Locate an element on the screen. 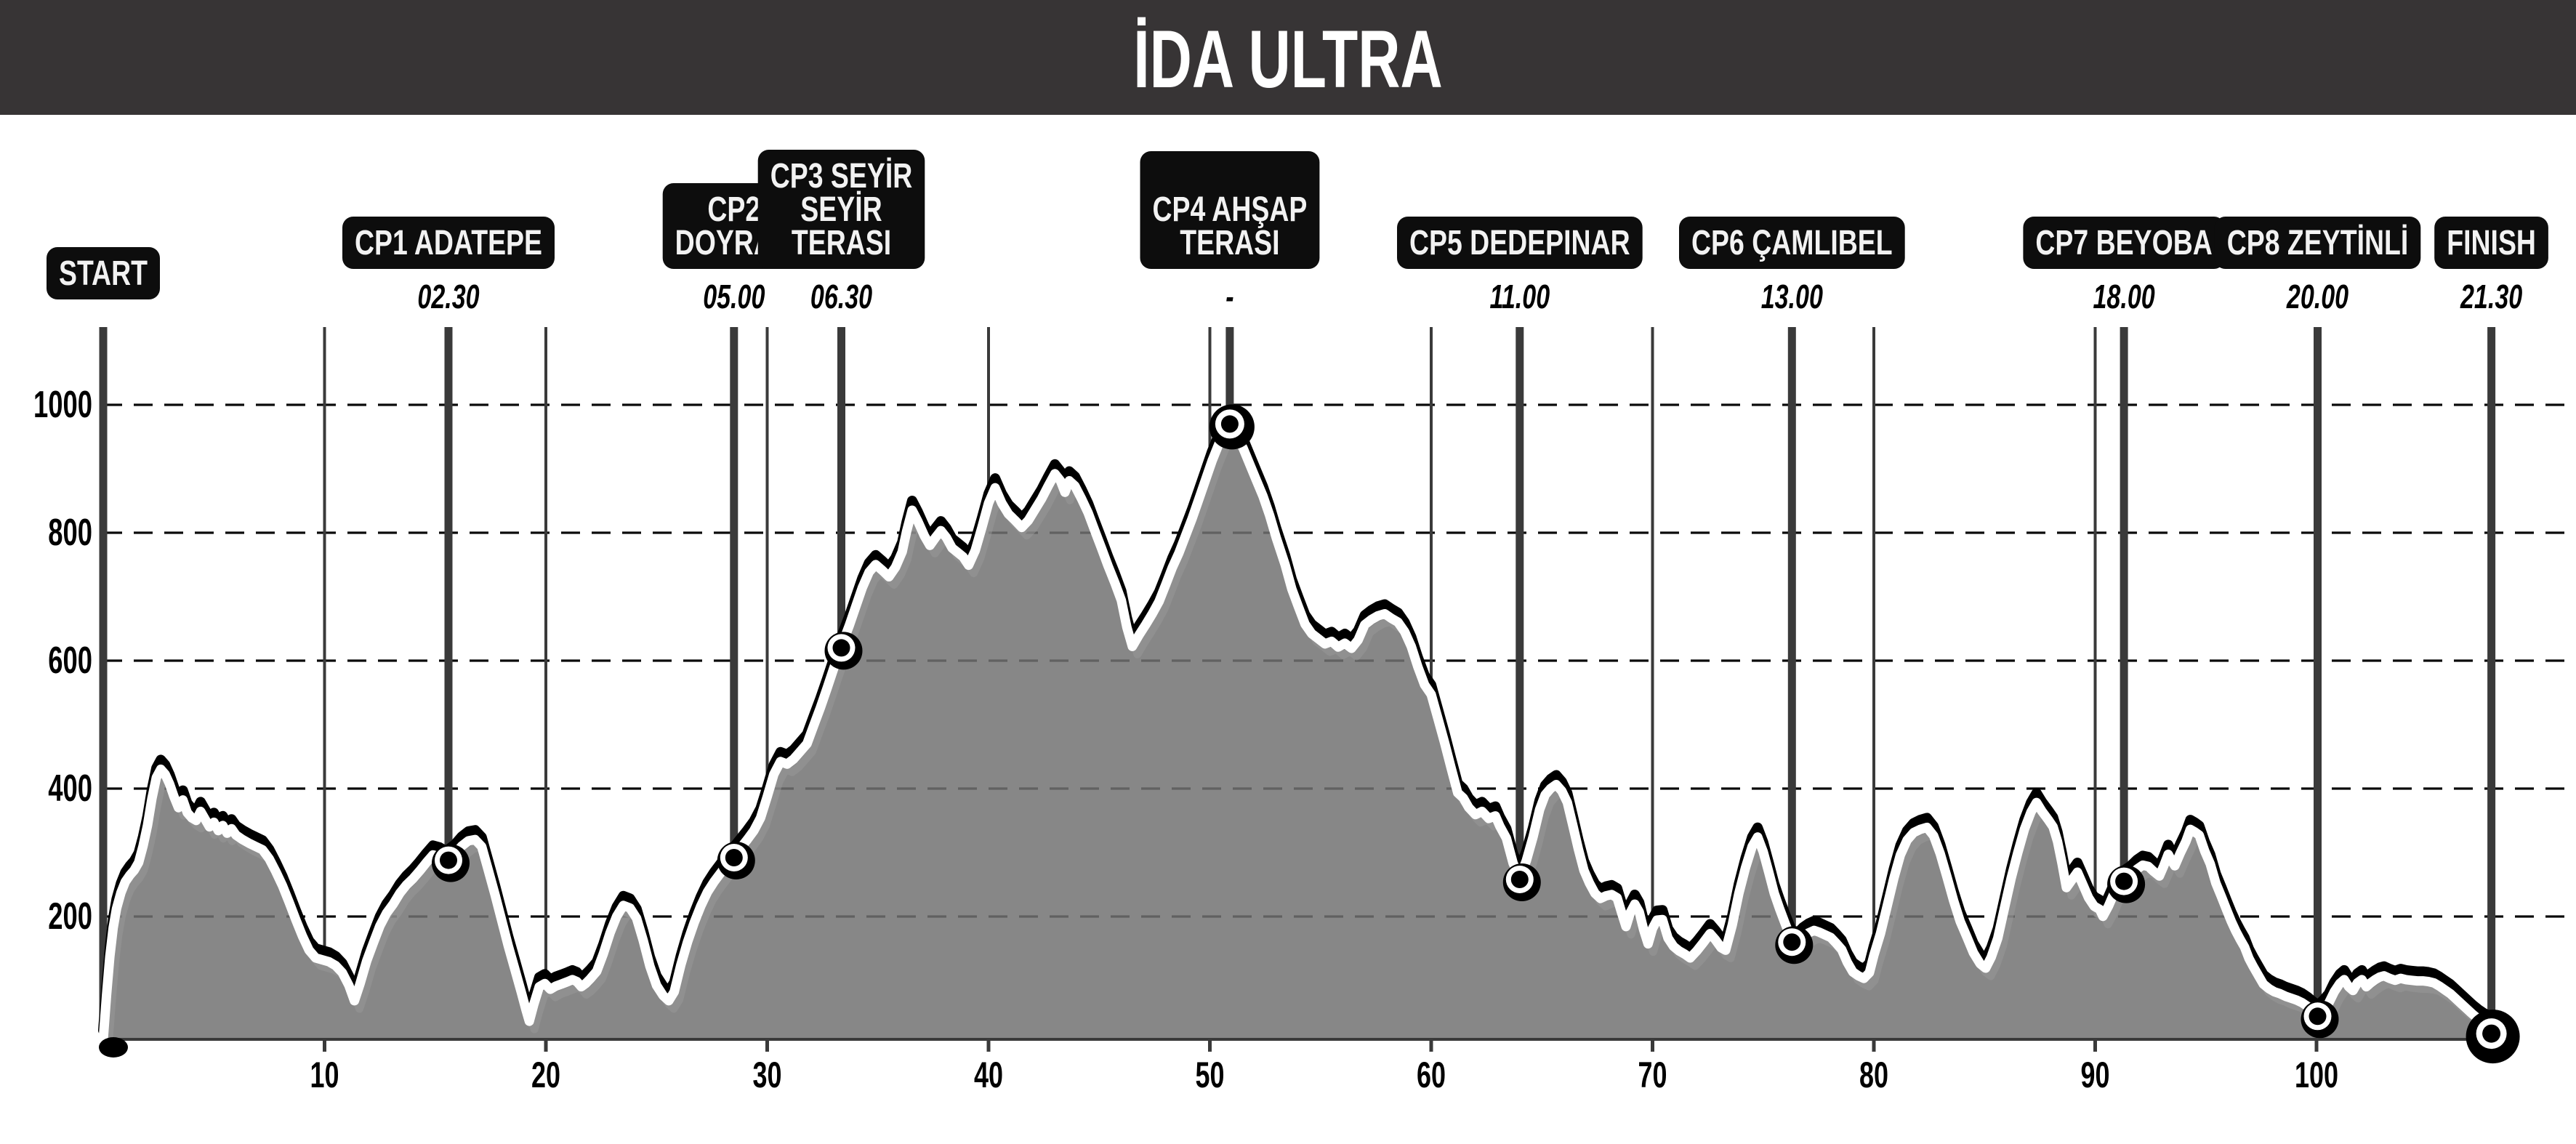 Image resolution: width=2576 pixels, height=1144 pixels. checkpoint-marker-cp7 is located at coordinates (2126, 884).